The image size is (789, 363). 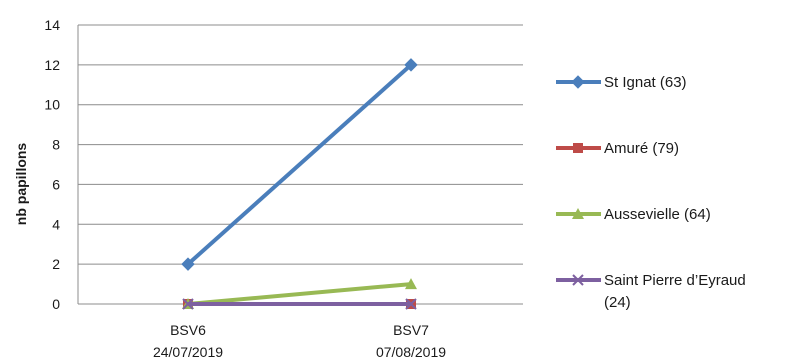 I want to click on y-tick-label: 2, so click(x=56, y=264).